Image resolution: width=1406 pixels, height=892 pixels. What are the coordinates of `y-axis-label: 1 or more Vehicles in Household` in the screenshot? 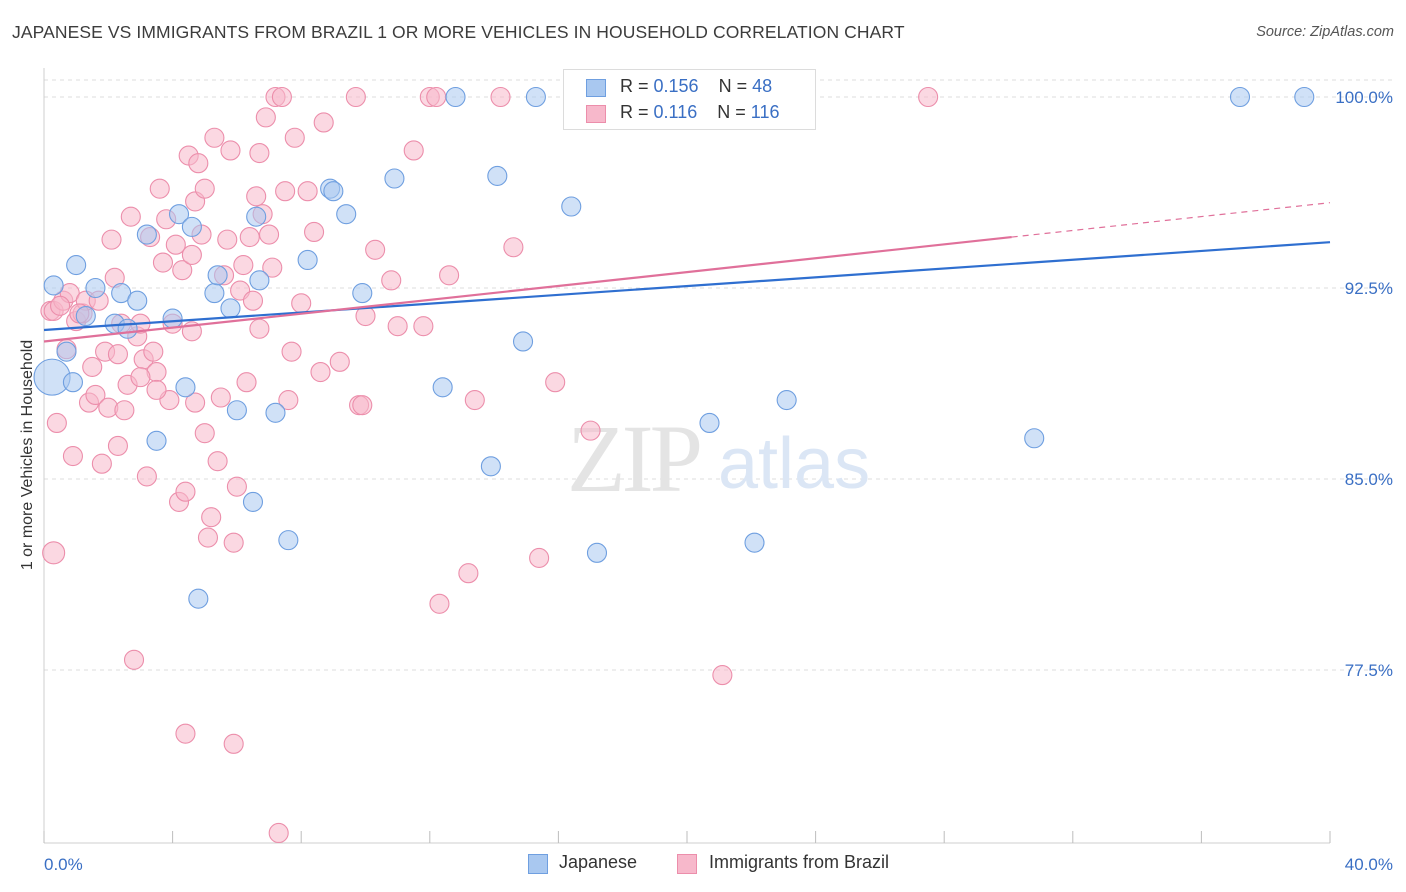 It's located at (27, 455).